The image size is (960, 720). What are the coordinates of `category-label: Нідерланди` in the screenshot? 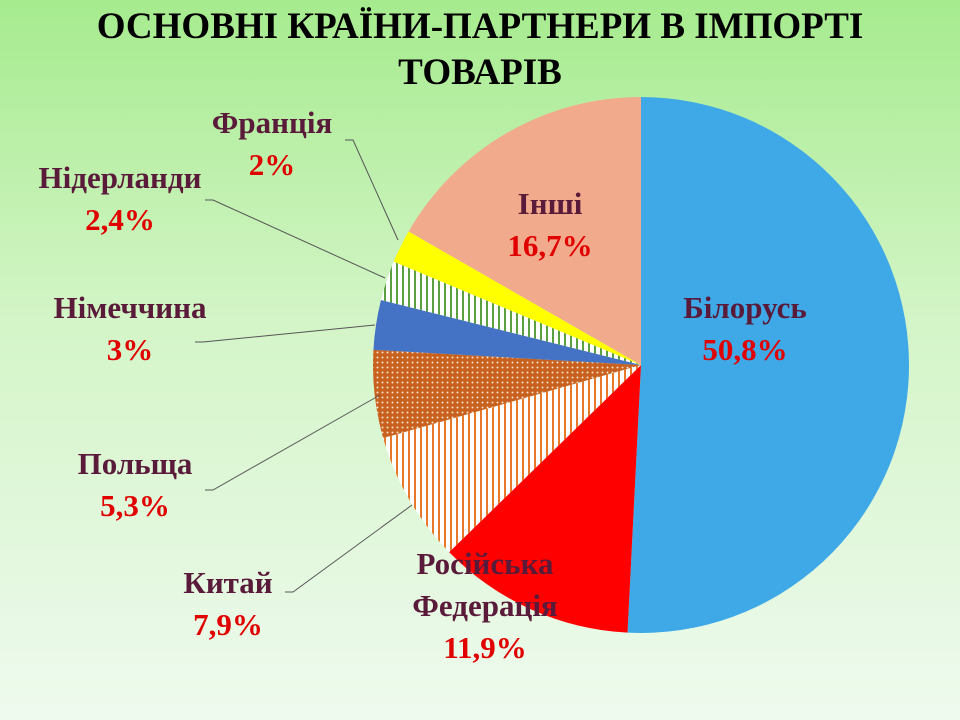 It's located at (120, 177).